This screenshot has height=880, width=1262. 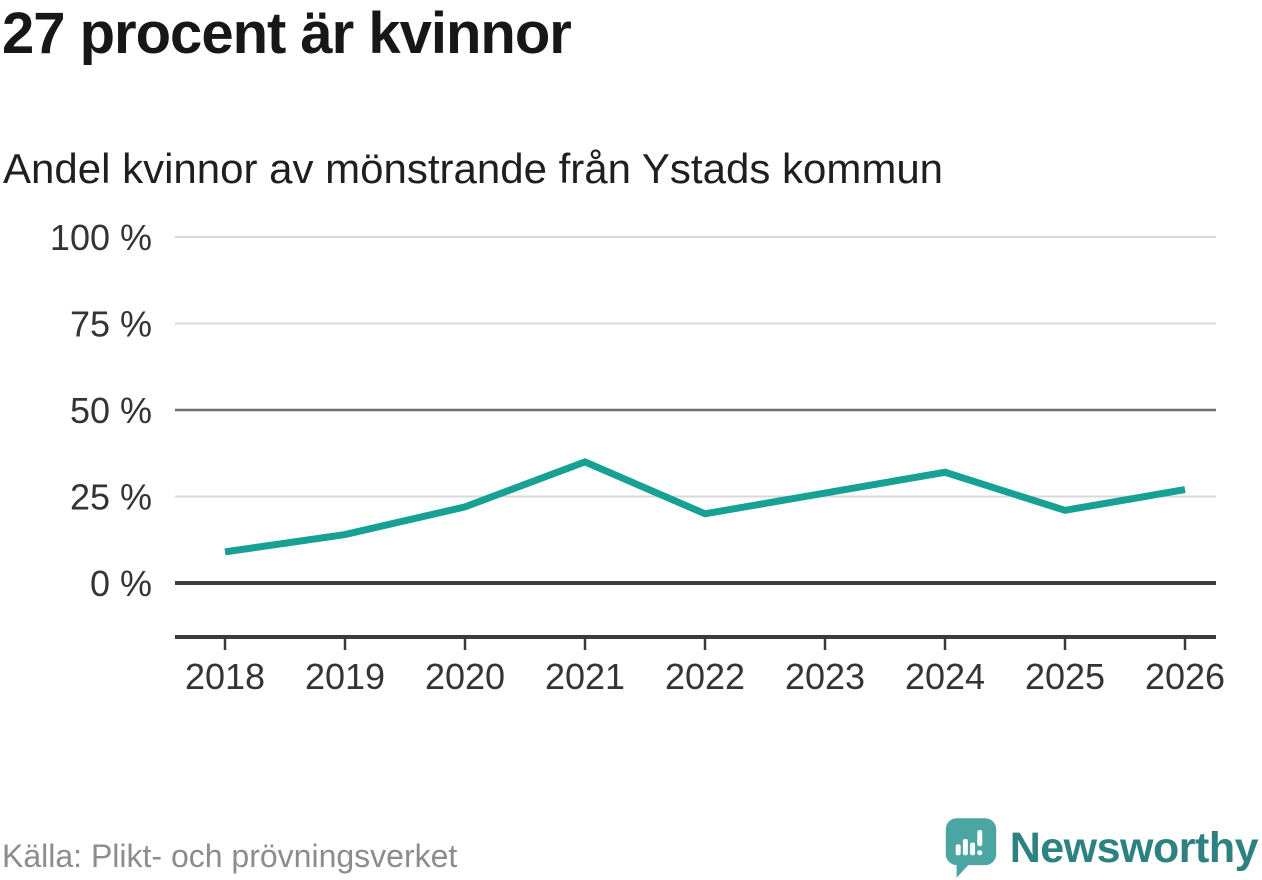 I want to click on x-tick-label: 2021, so click(x=585, y=676).